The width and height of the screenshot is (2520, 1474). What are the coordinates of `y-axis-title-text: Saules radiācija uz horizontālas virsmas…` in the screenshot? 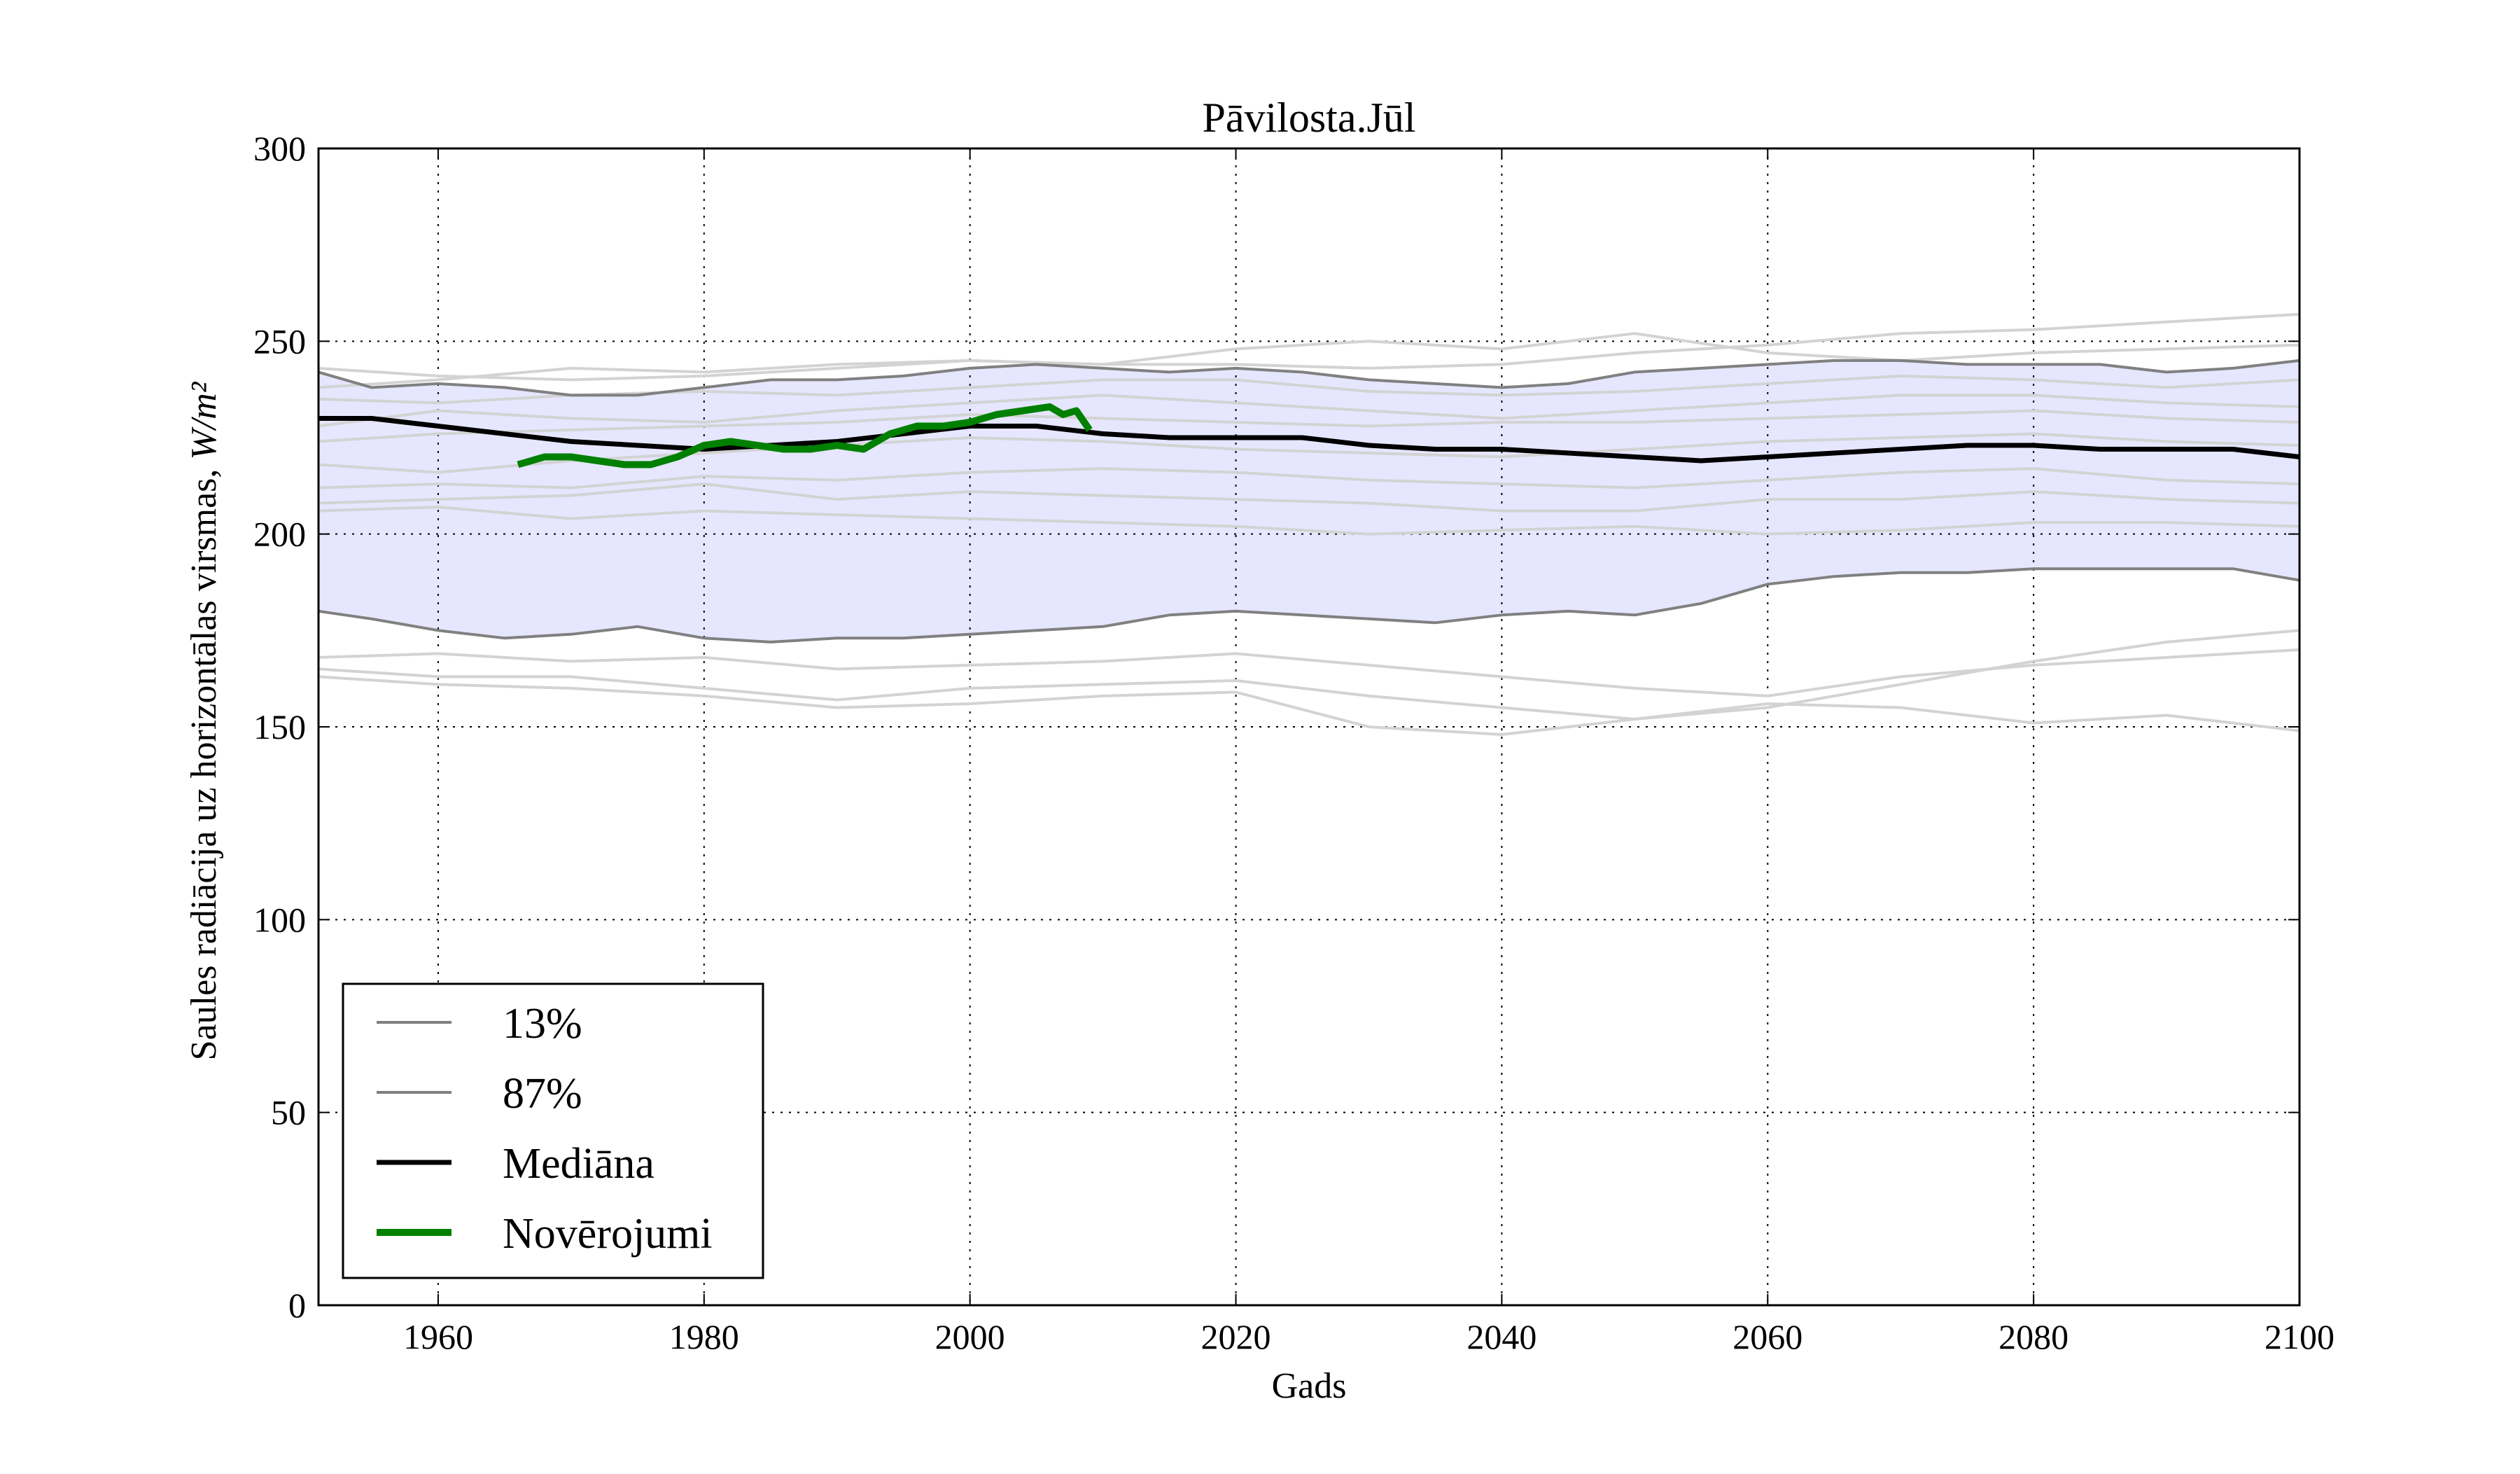 It's located at (204, 760).